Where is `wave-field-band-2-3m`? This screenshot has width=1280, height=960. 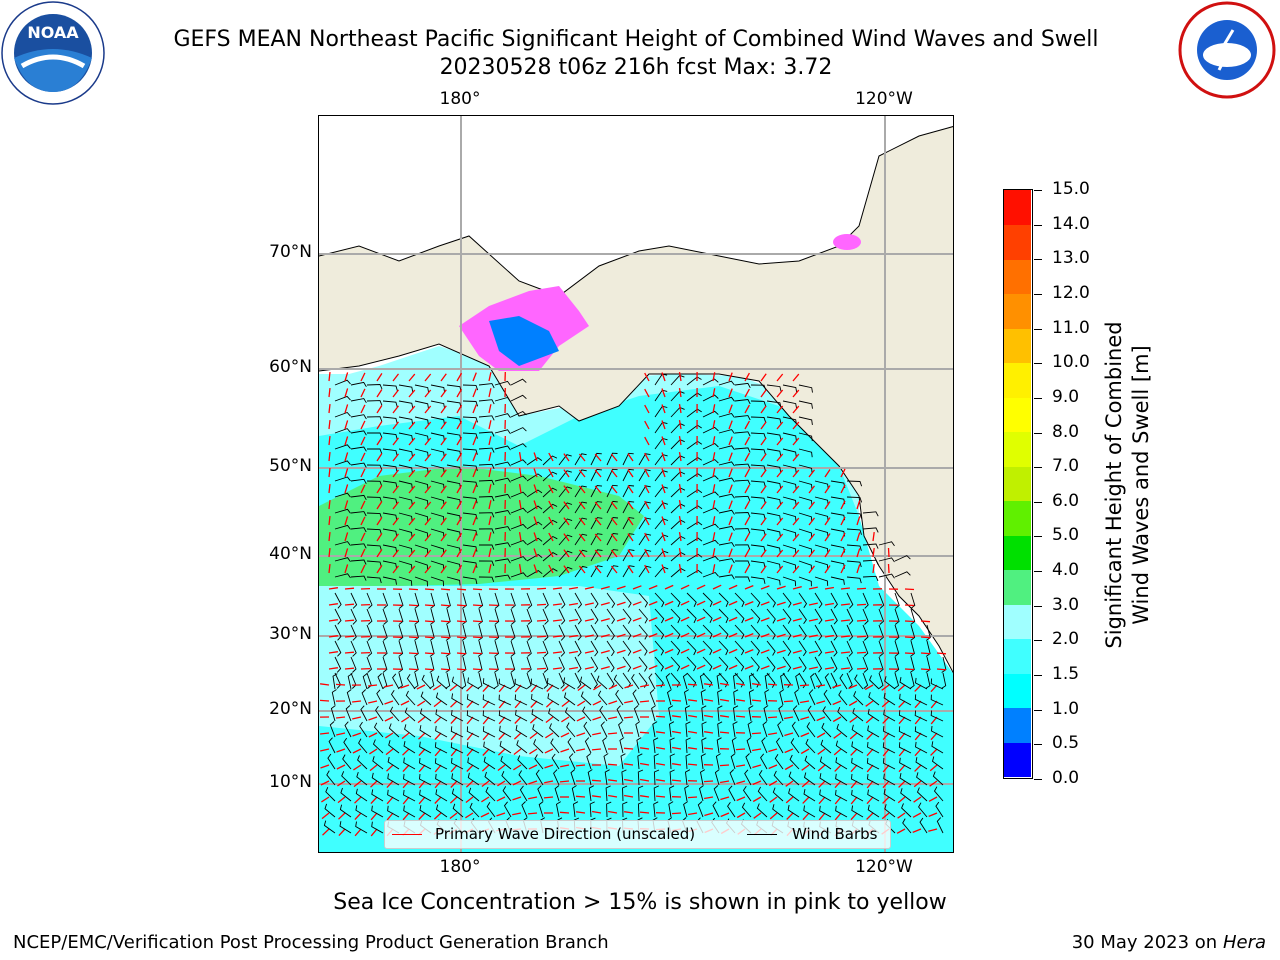
wave-field-band-2-3m is located at coordinates (489, 676).